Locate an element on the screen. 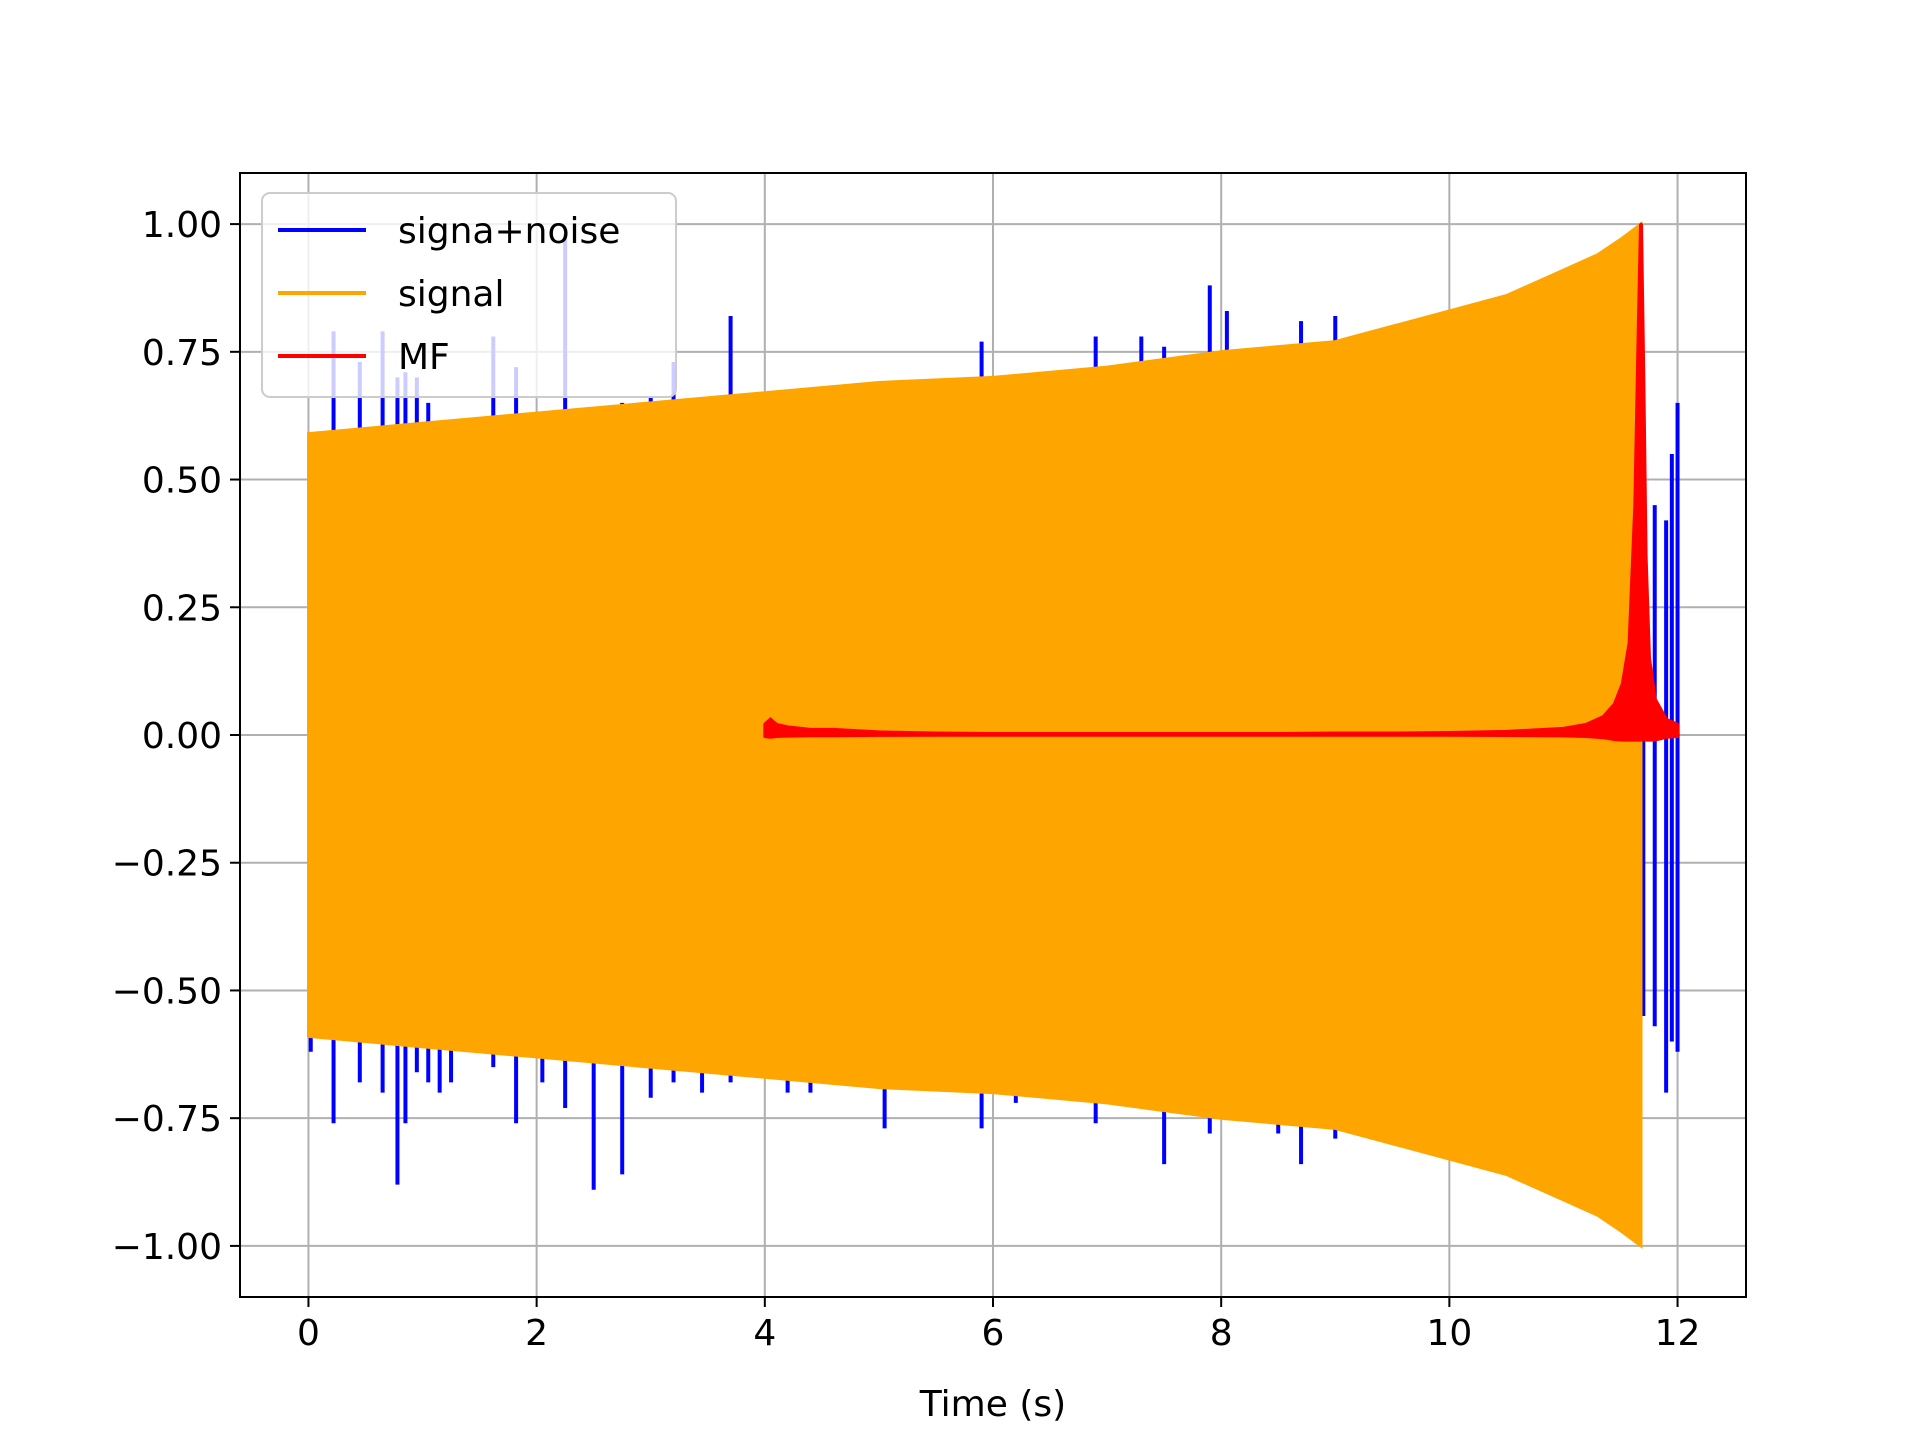  y-tick-label: −0.50 is located at coordinates (167, 991).